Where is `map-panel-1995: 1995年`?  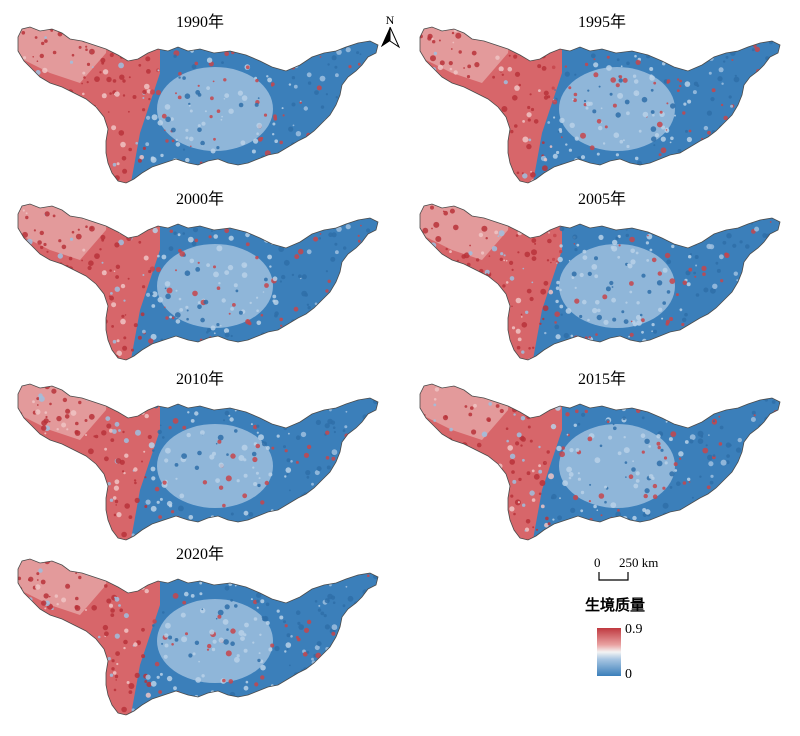
map-panel-1995: 1995年 is located at coordinates (602, 100).